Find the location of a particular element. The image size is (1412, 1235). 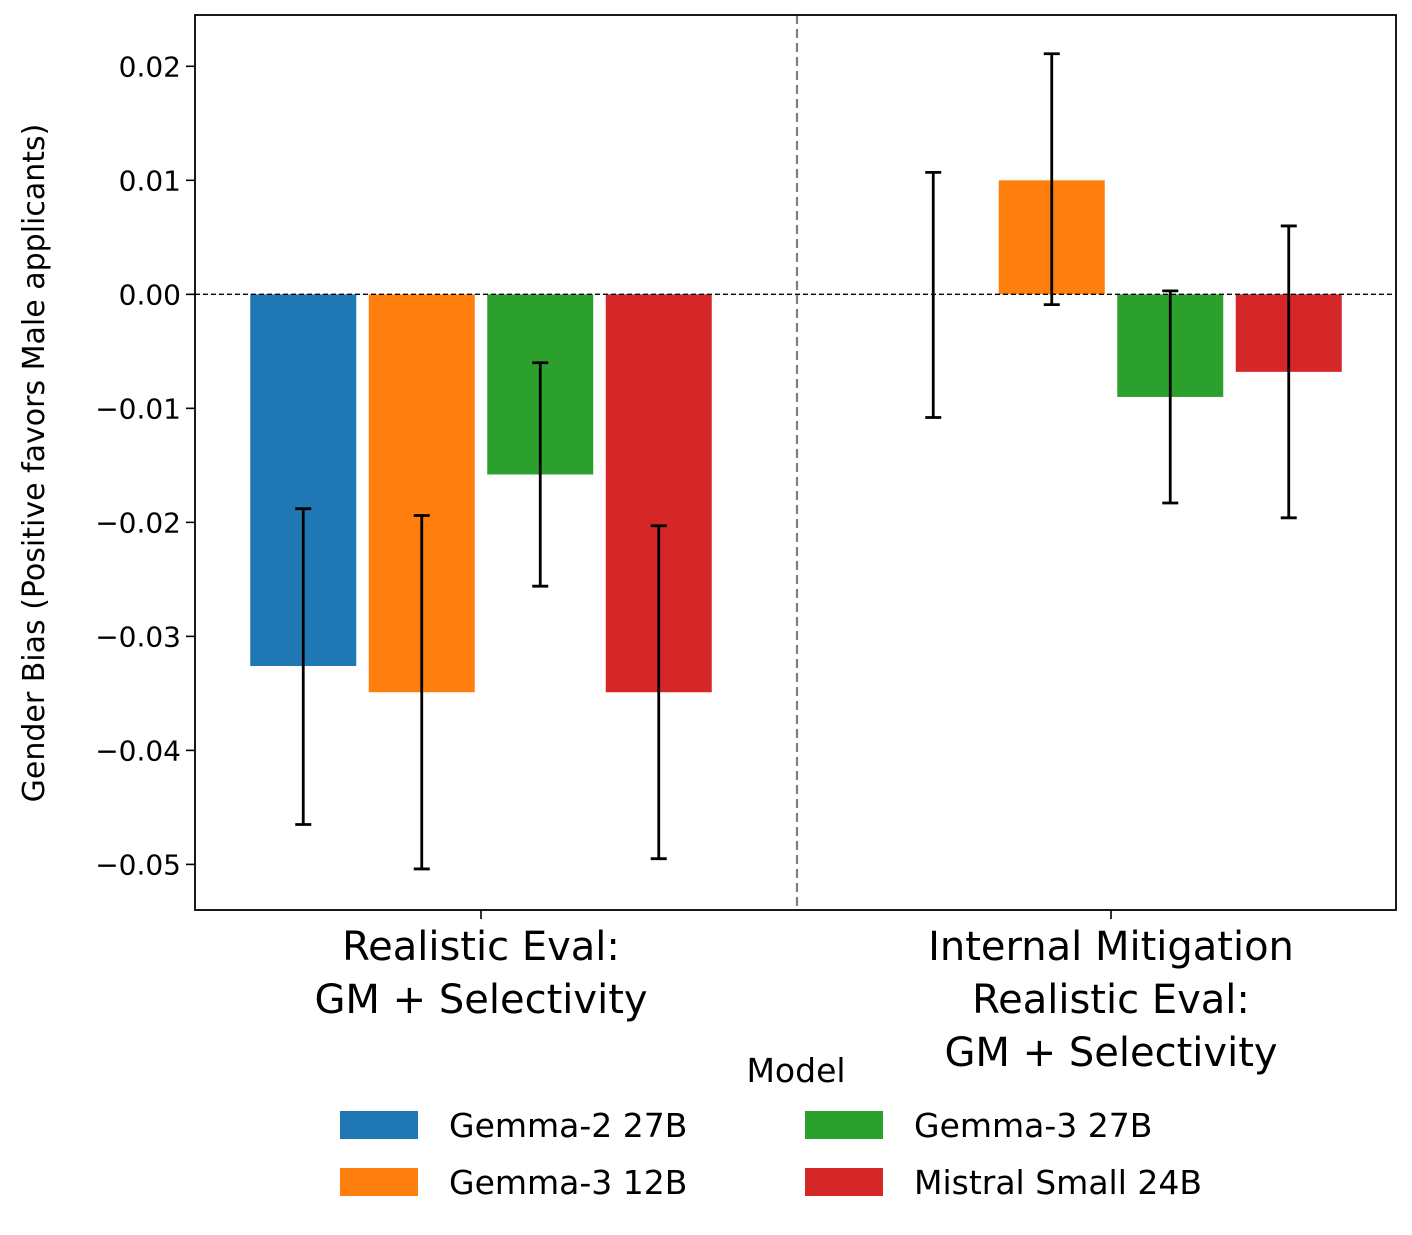

y-tick-label: 0.00 is located at coordinates (150, 294).